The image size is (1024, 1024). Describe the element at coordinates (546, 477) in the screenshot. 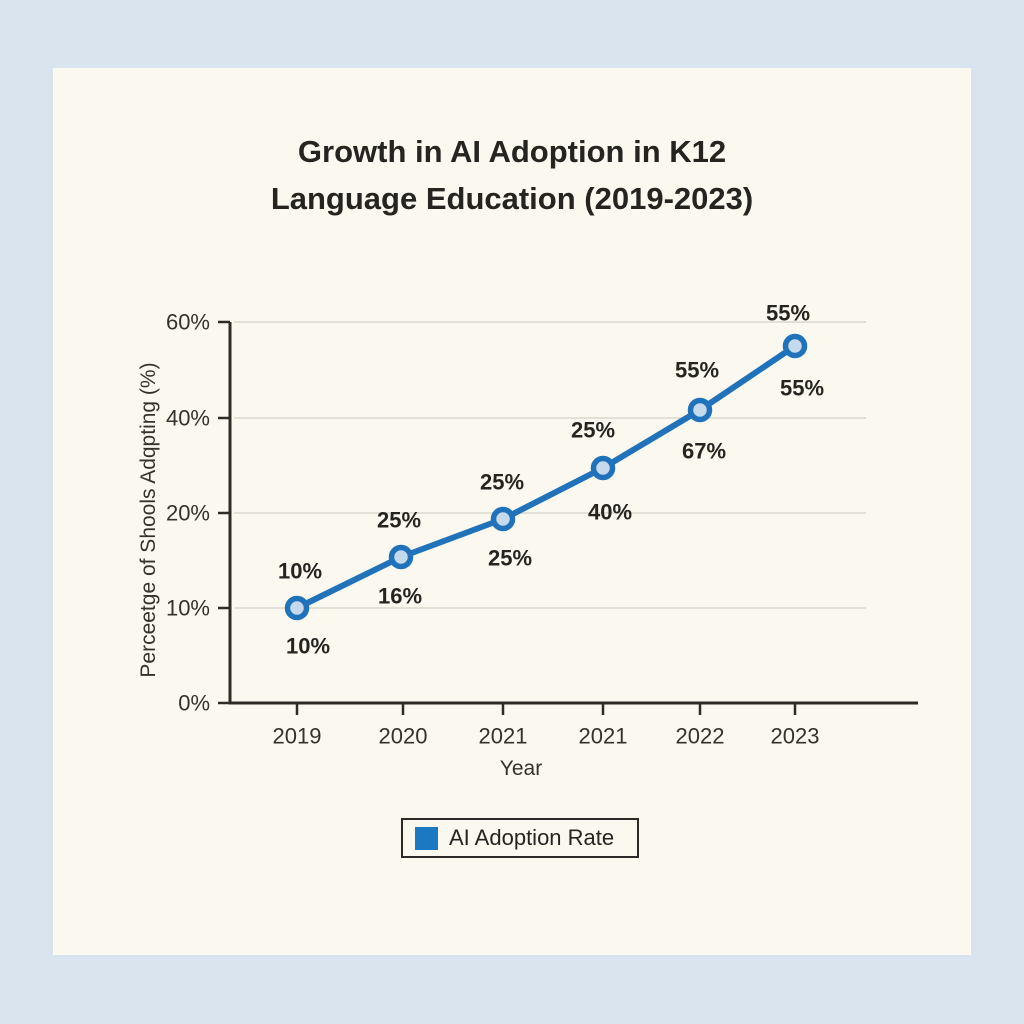

I see `trend-line` at that location.